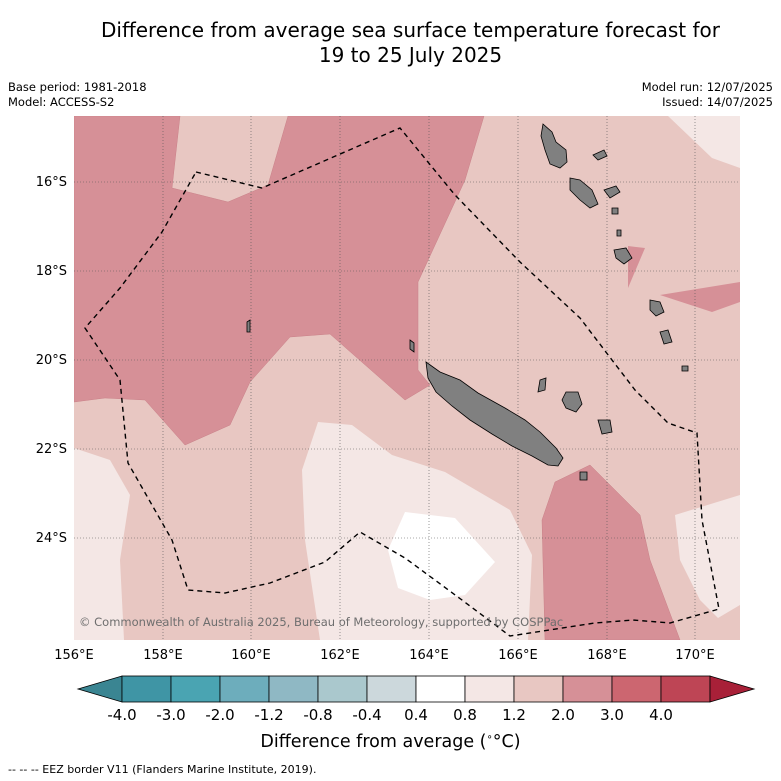  I want to click on lon-label-160e: 160°E, so click(251, 655).